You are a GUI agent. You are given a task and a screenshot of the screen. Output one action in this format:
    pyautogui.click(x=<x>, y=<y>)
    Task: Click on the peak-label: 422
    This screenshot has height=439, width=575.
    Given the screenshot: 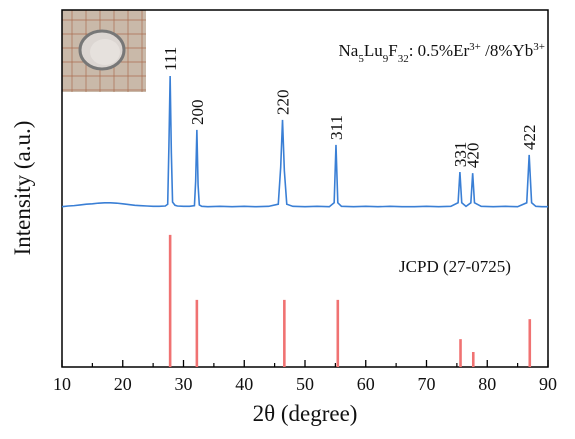 What is the action you would take?
    pyautogui.click(x=529, y=137)
    